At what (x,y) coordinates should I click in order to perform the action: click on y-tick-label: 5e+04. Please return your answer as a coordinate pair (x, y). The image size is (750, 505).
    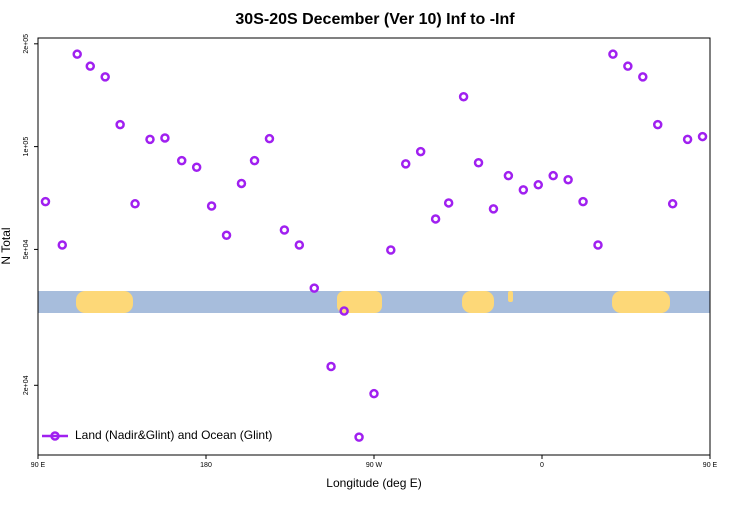
    Looking at the image, I should click on (26, 249).